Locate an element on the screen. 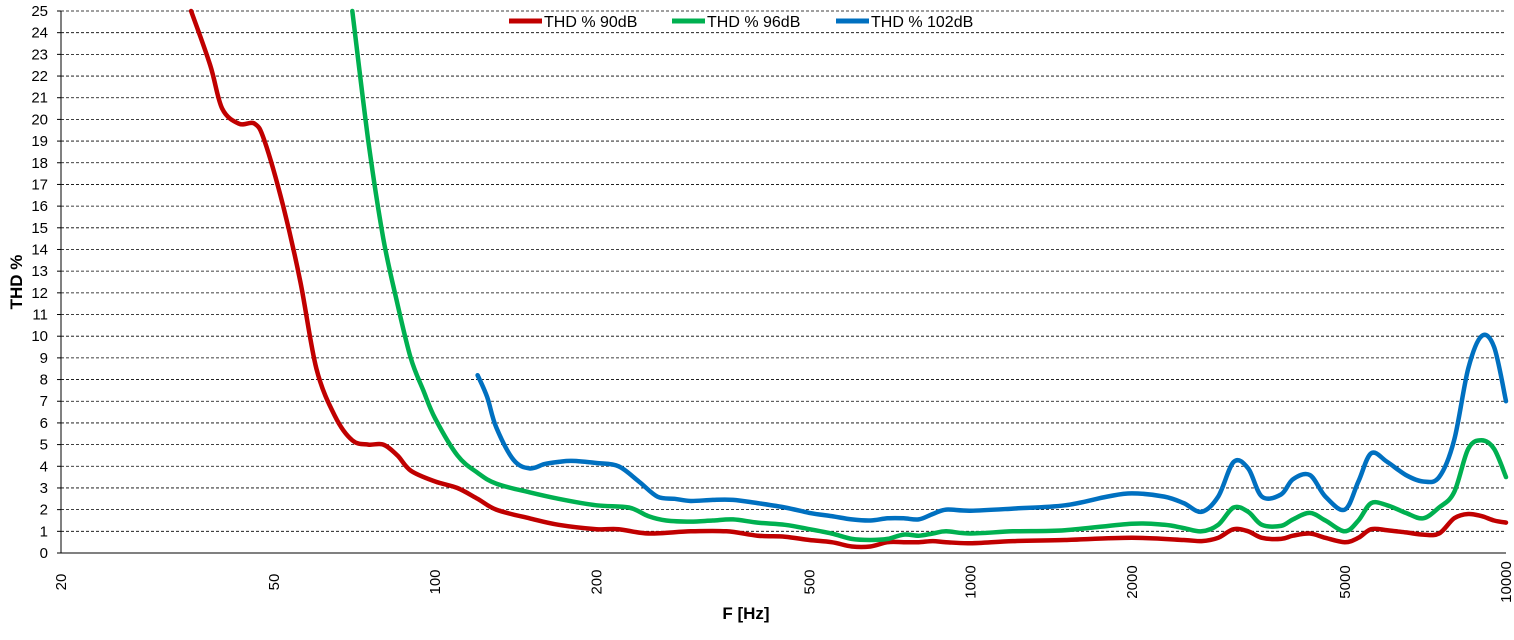  y-tick-label: 8 is located at coordinates (44, 380).